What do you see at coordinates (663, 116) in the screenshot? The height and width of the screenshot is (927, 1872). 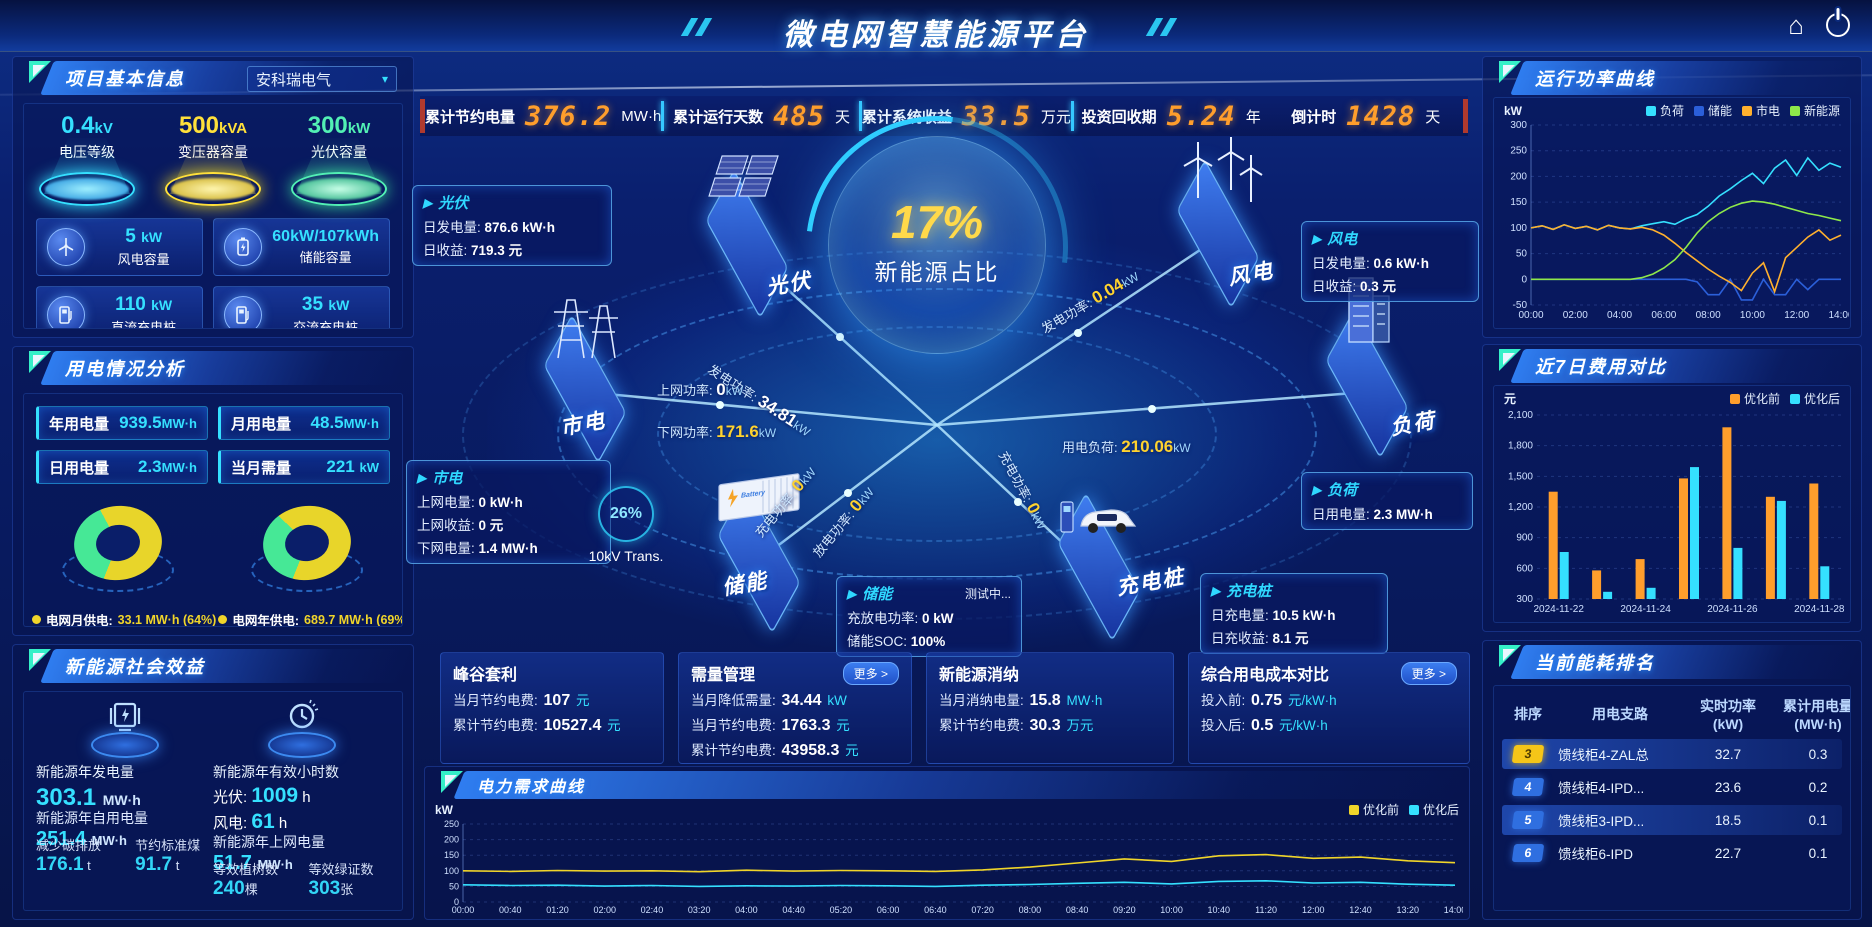 I see `kpi-separator` at bounding box center [663, 116].